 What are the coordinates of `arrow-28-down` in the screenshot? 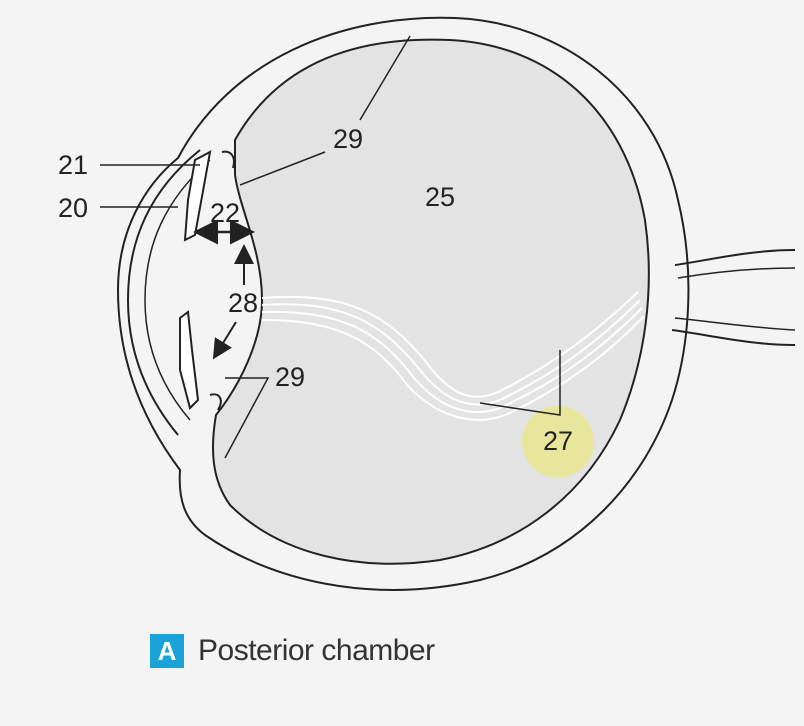 It's located at (224, 340).